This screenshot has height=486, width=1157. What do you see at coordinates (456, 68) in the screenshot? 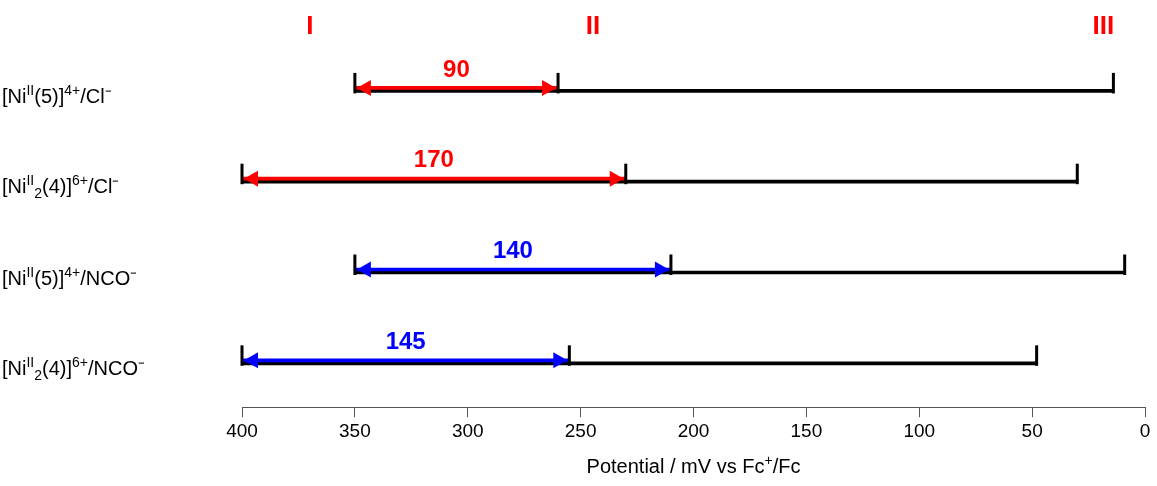
I see `data-label: 90` at bounding box center [456, 68].